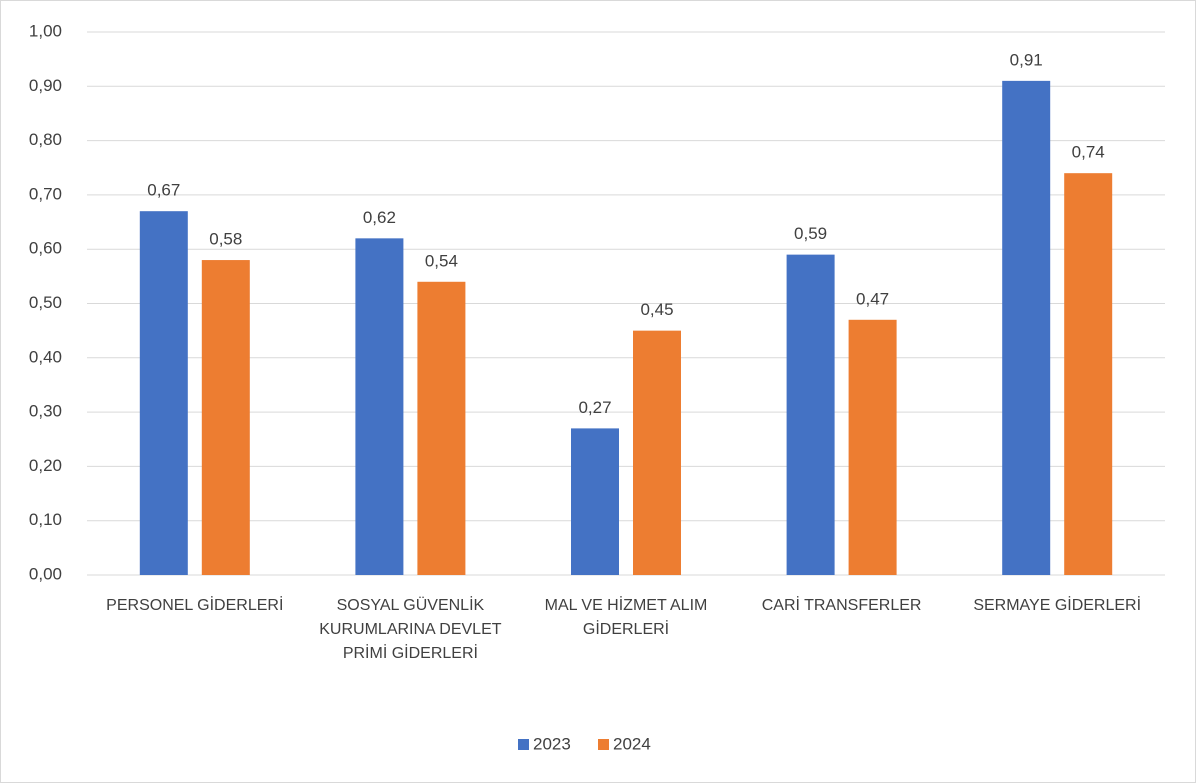 The height and width of the screenshot is (783, 1196). What do you see at coordinates (872, 298) in the screenshot?
I see `data-label: 0,47` at bounding box center [872, 298].